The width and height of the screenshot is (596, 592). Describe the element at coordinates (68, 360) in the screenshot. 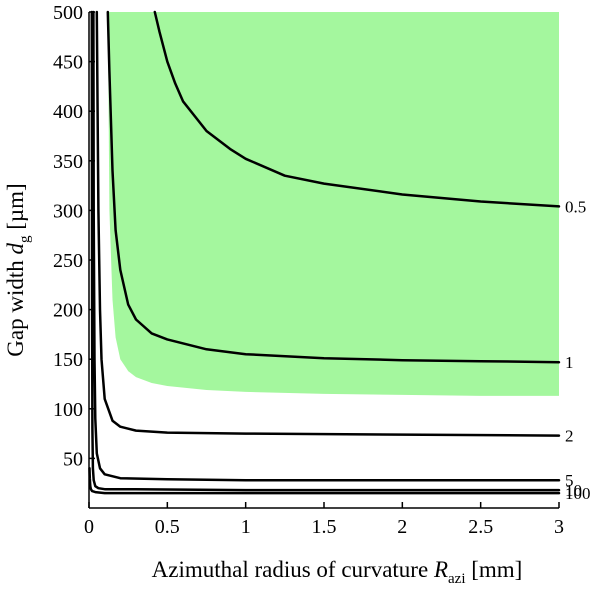

I see `y-tick-label-2: 150` at that location.